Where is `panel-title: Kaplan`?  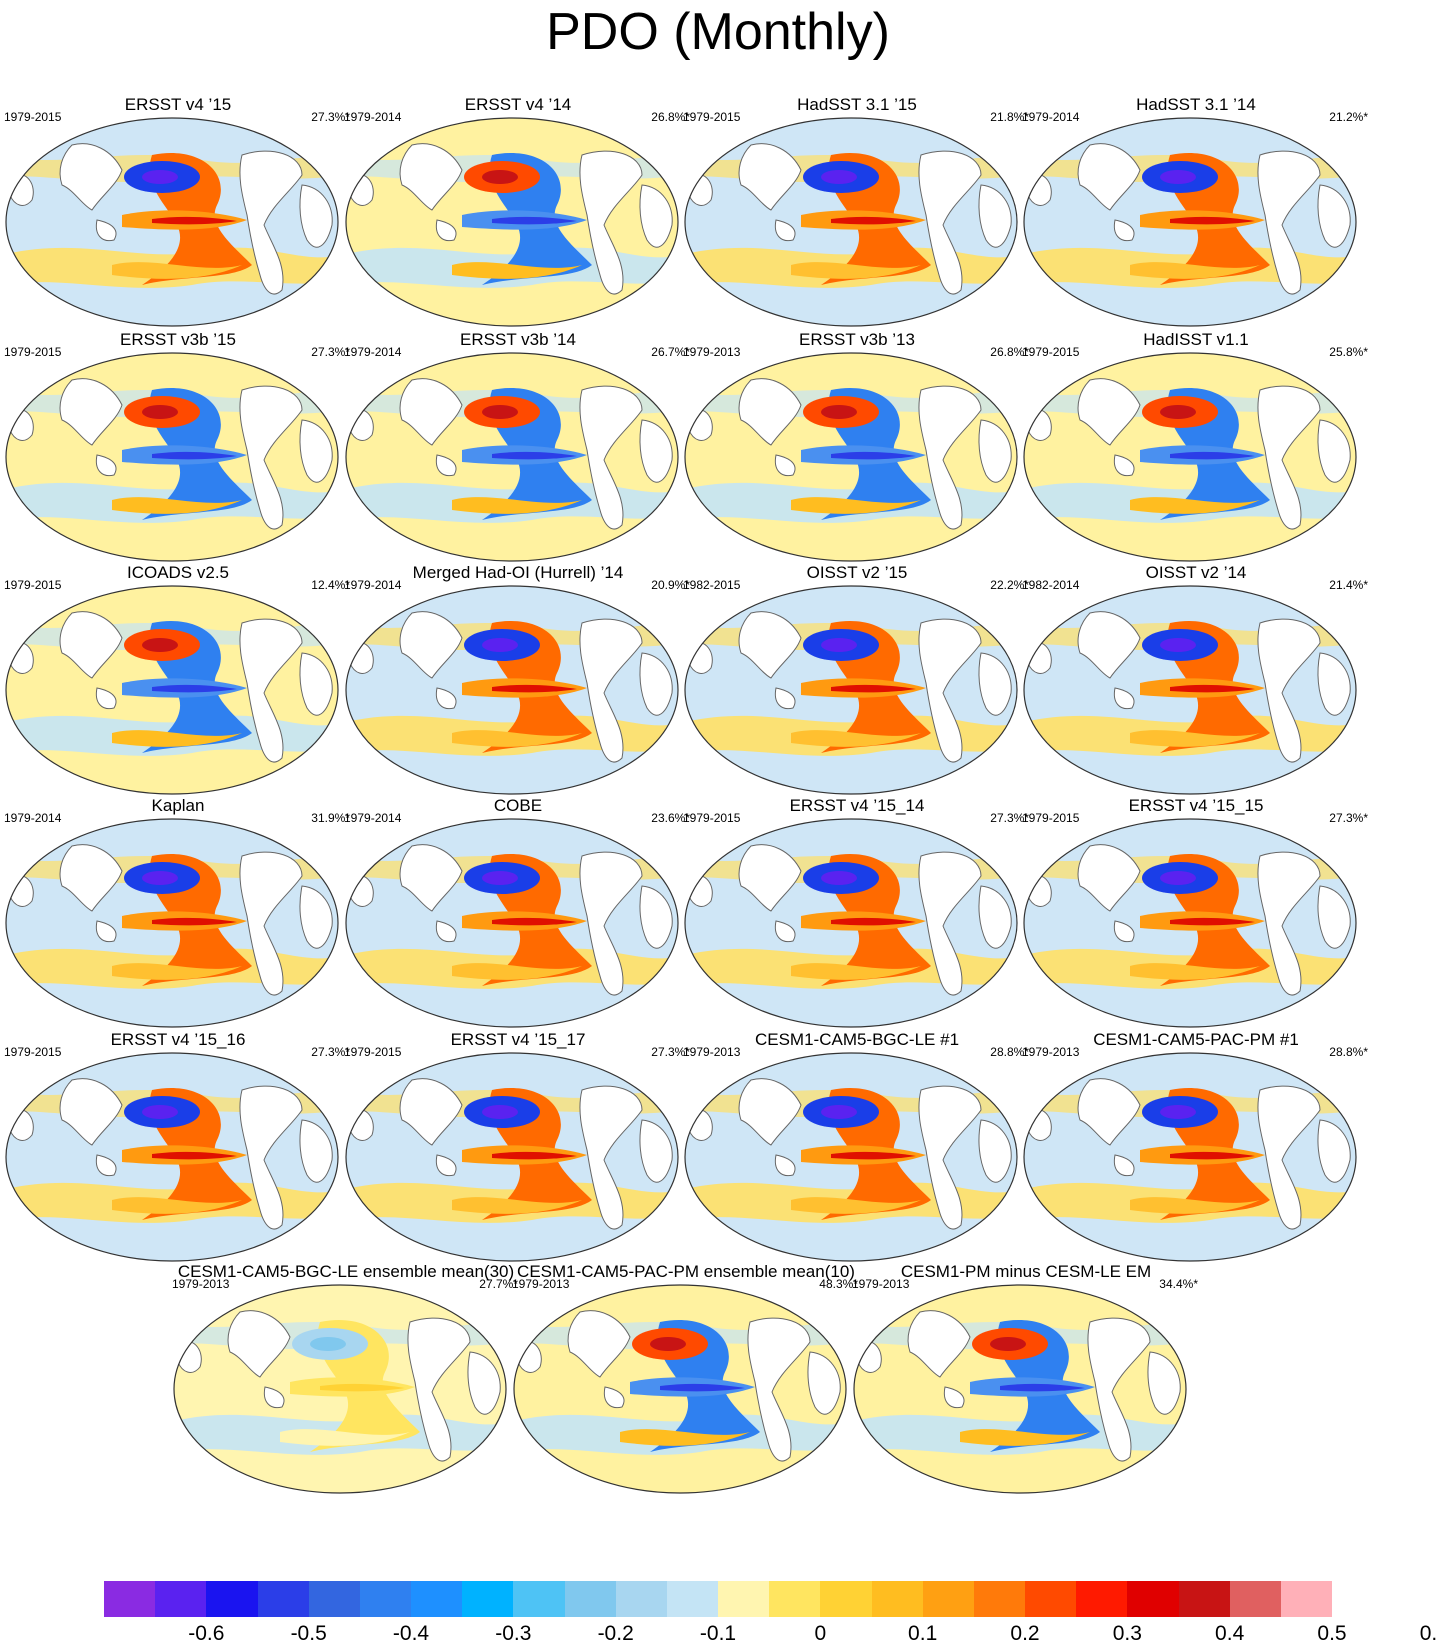 panel-title: Kaplan is located at coordinates (178, 805).